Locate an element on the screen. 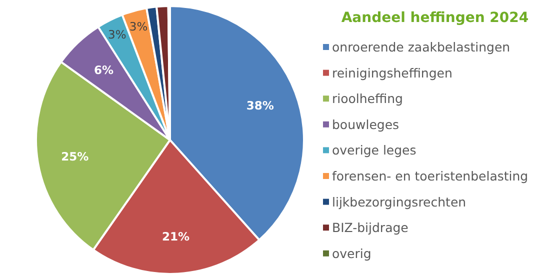  legend-label: rioolheffing is located at coordinates (367, 98).